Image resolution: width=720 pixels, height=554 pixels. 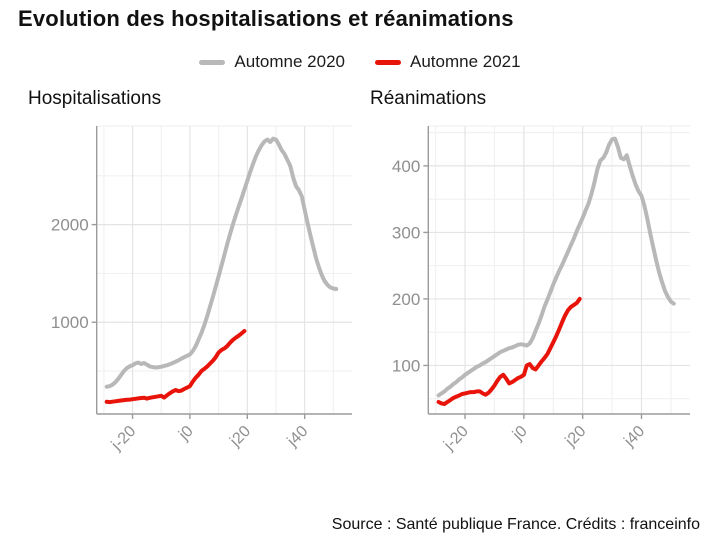 I want to click on legend-item-automne-2021: Automne 2021, so click(x=448, y=62).